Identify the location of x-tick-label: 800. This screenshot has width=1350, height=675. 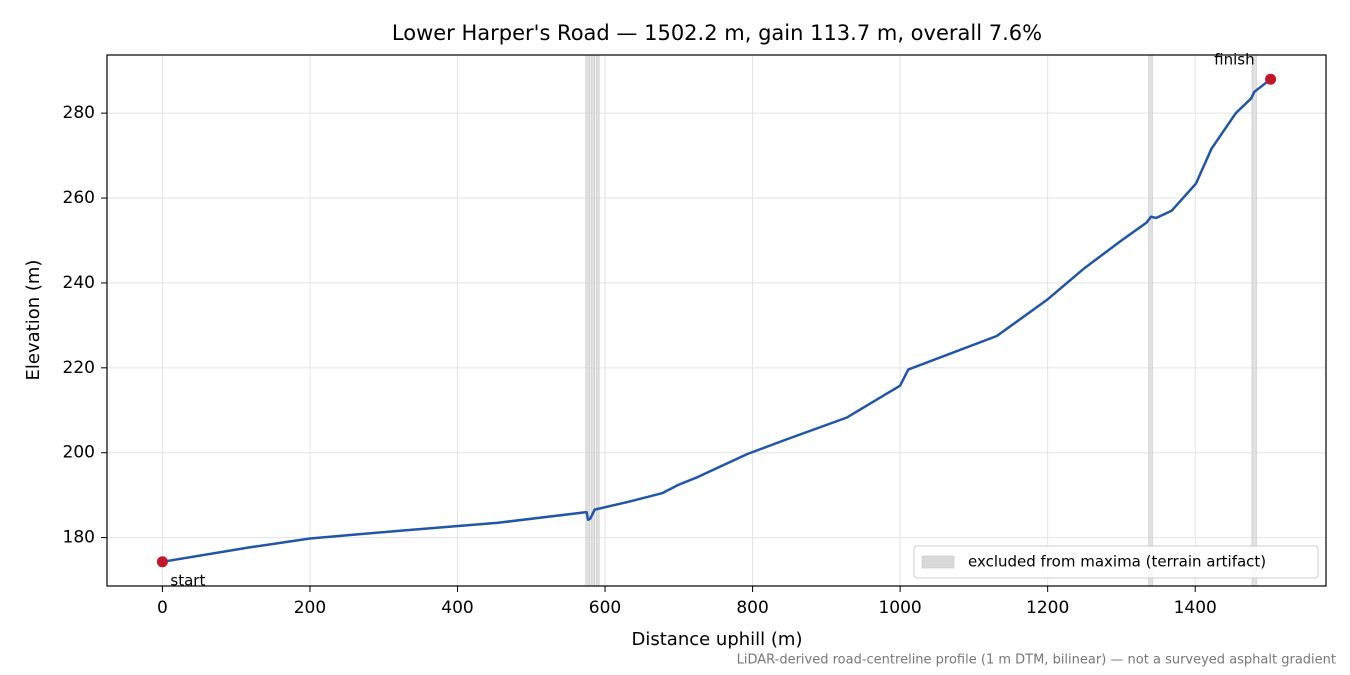
(752, 608).